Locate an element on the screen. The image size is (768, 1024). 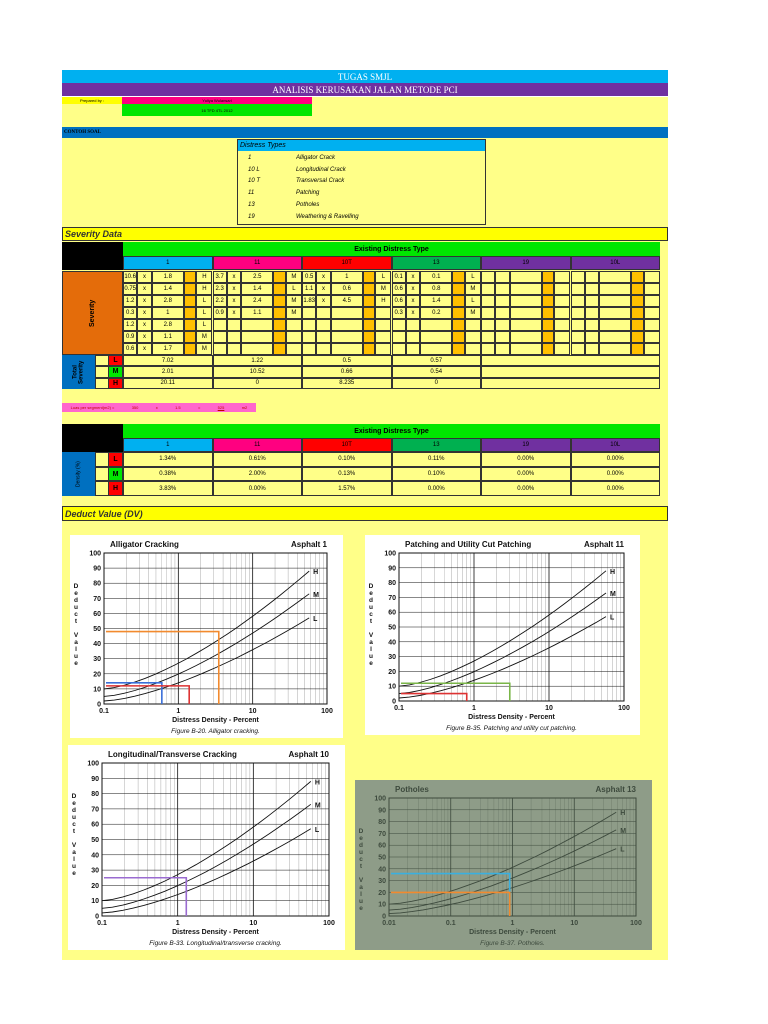
cell: 1.8 is located at coordinates (167, 277).